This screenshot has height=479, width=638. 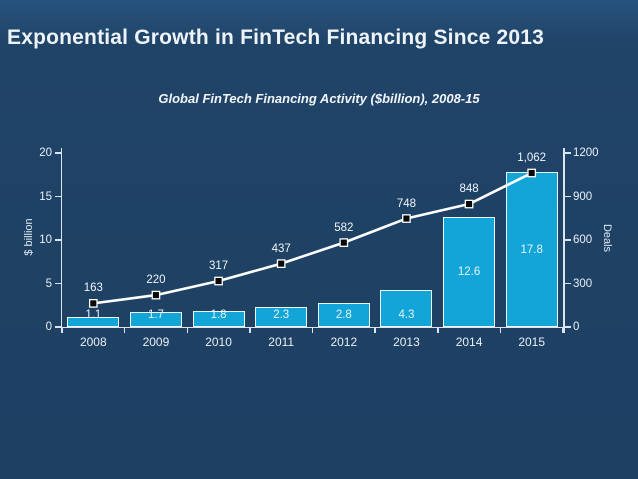 What do you see at coordinates (532, 158) in the screenshot?
I see `deals-value-label: 1,062` at bounding box center [532, 158].